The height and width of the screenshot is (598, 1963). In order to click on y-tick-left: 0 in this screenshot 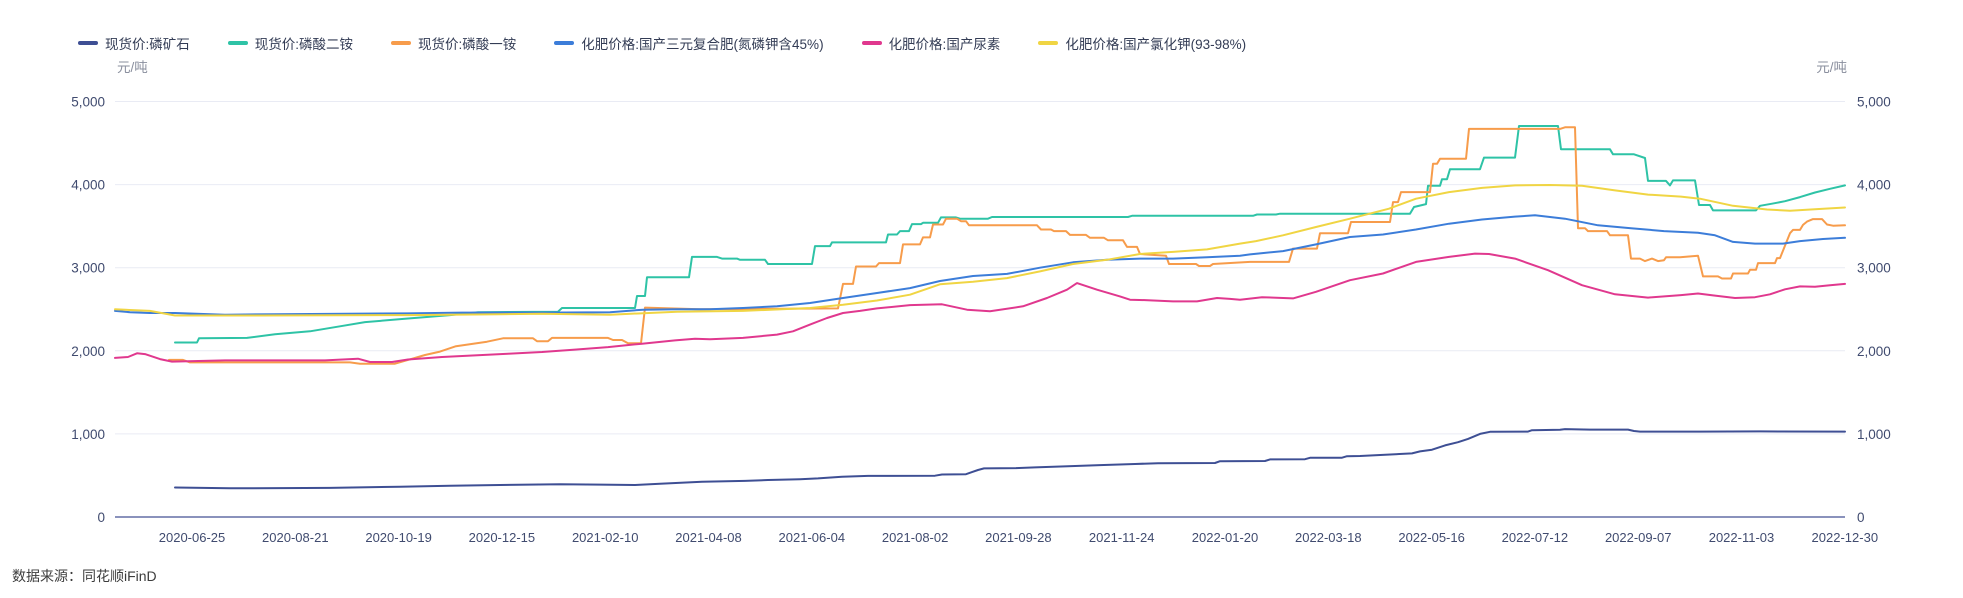, I will do `click(101, 517)`.